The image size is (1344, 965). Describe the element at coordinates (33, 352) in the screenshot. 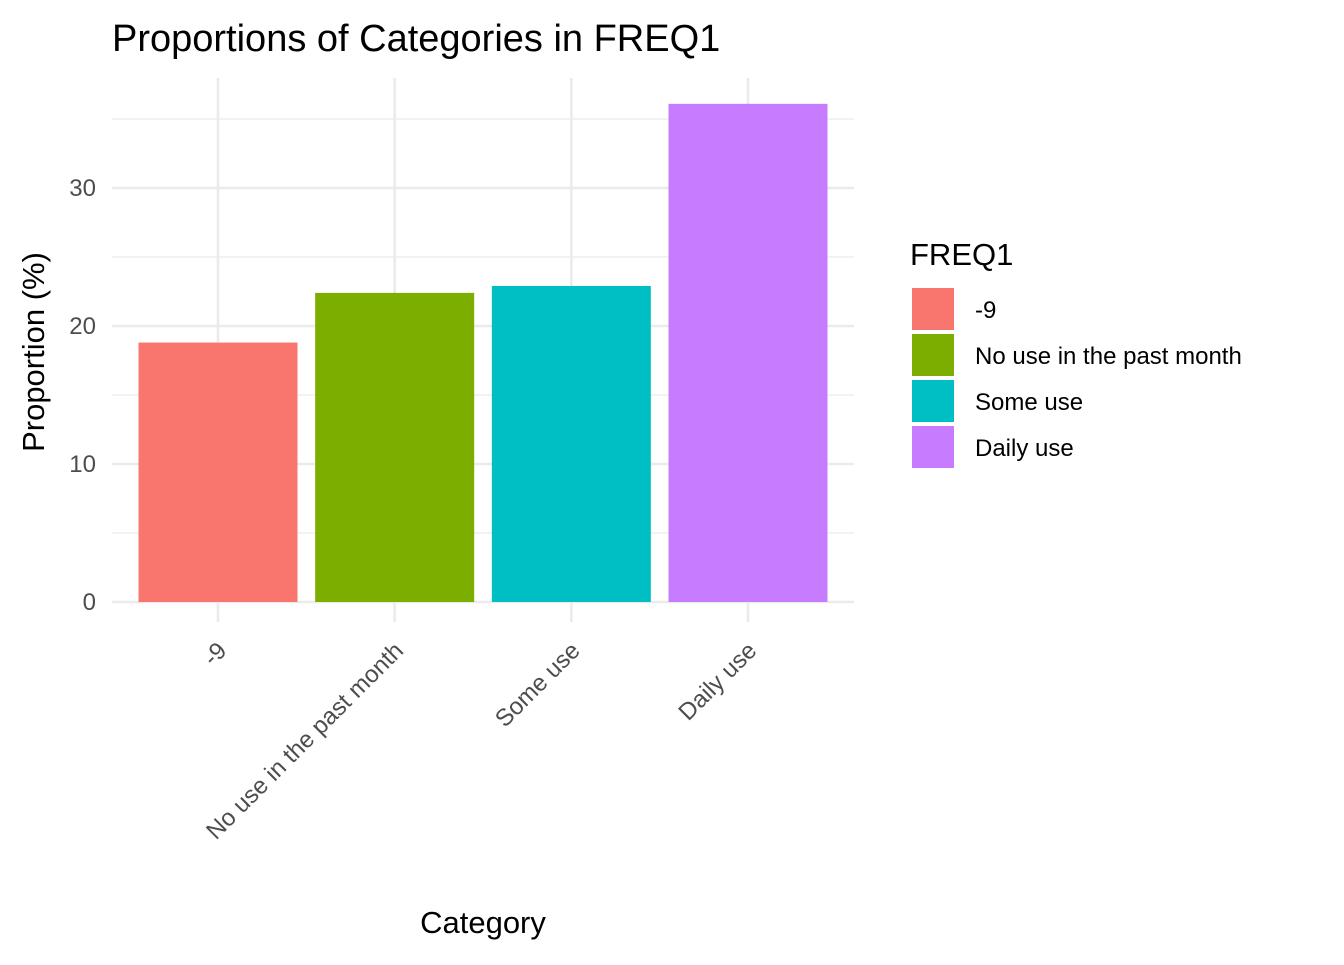

I see `y-axis-title: Proportion (%)` at that location.